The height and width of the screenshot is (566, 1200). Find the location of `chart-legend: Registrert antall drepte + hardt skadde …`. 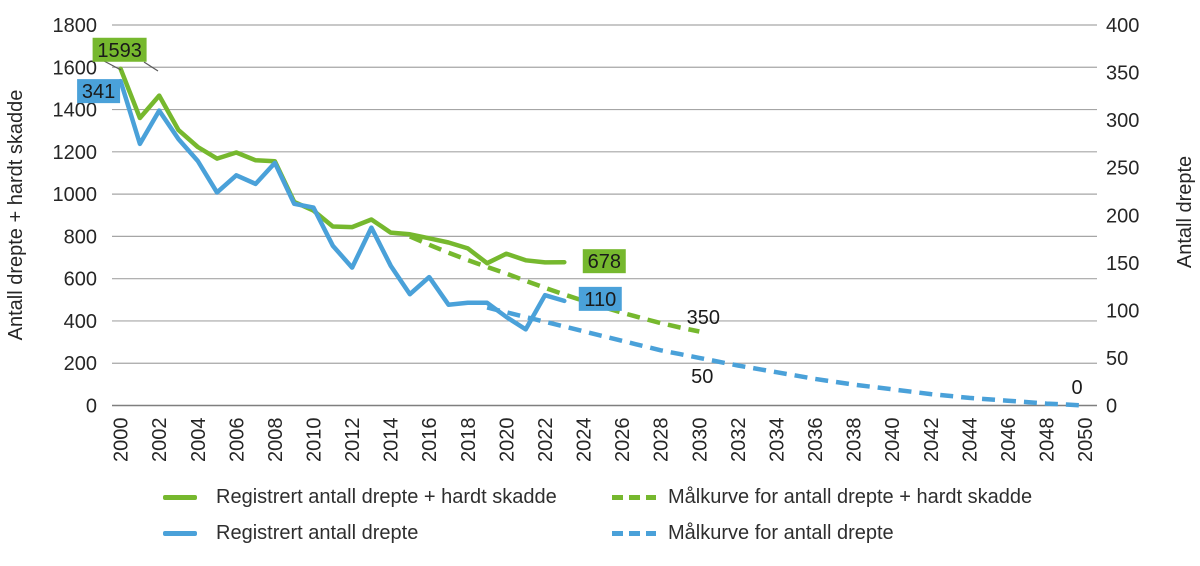

chart-legend: Registrert antall drepte + hardt skadde … is located at coordinates (600, 523).